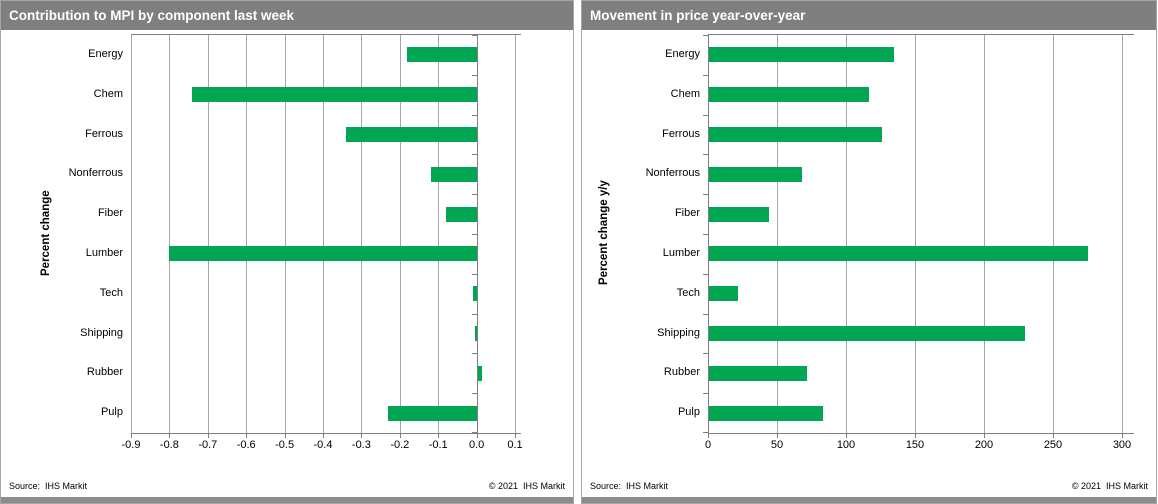 This screenshot has width=1158, height=504. Describe the element at coordinates (1053, 445) in the screenshot. I see `x-axis-tick-label: 250` at that location.